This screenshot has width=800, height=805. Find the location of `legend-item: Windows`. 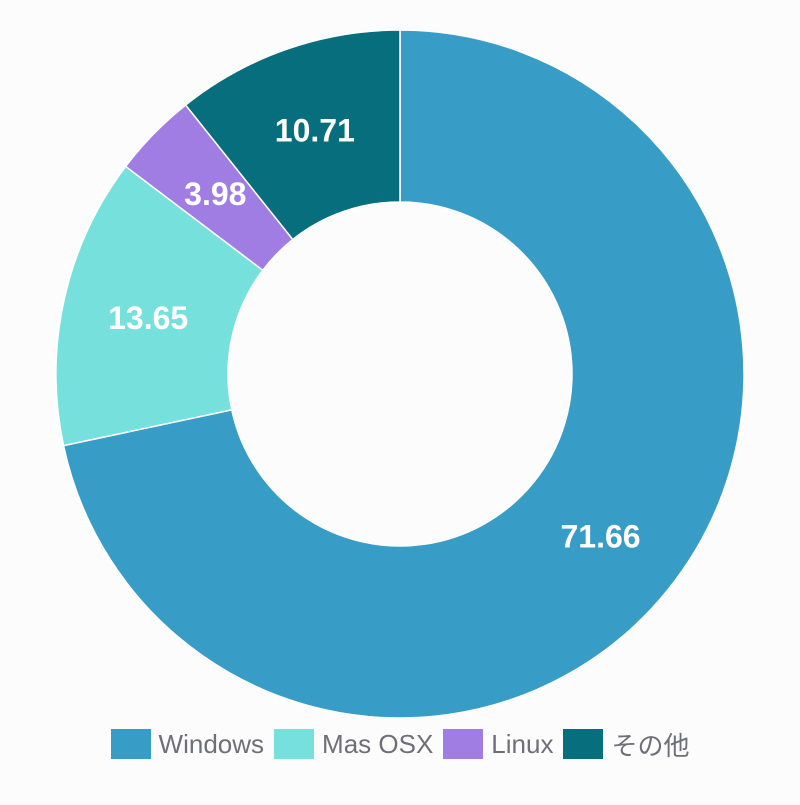

legend-item: Windows is located at coordinates (187, 744).